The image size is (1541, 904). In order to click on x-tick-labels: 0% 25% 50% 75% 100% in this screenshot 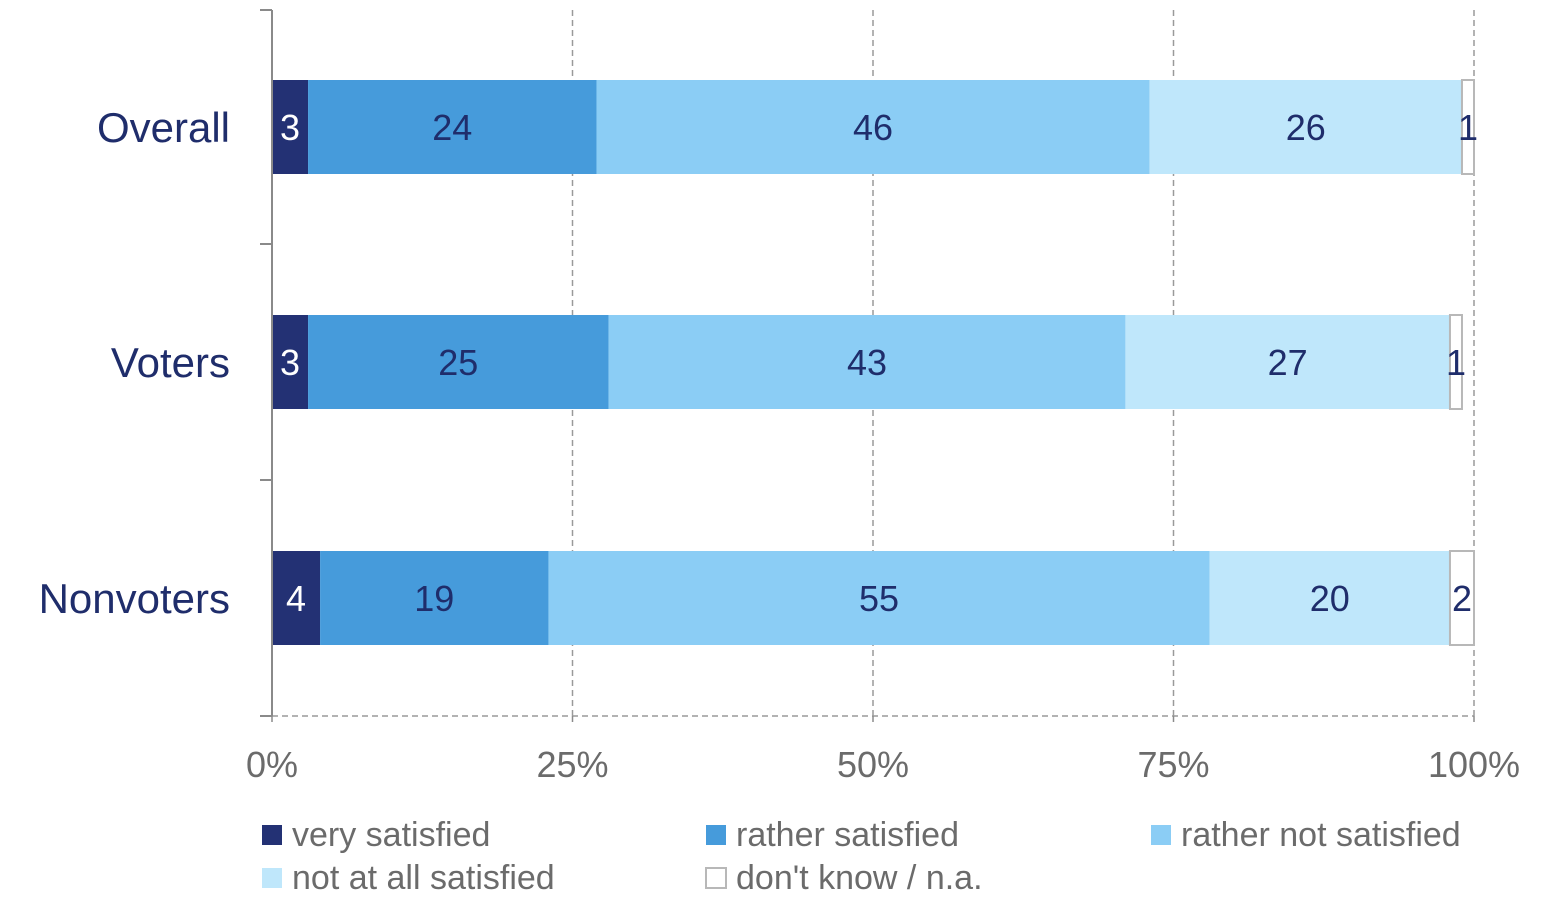, I will do `click(883, 764)`.